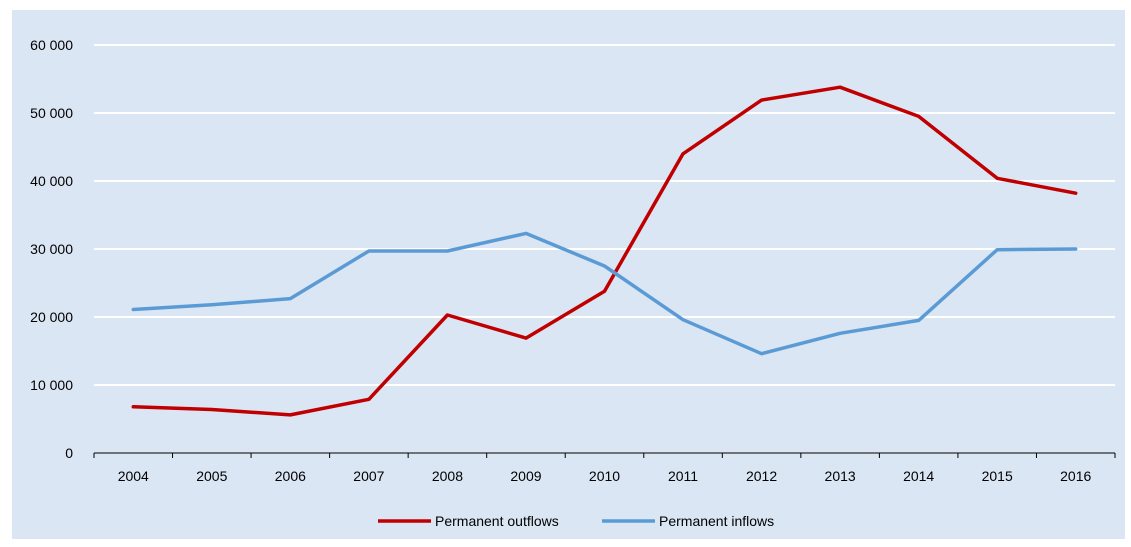 The image size is (1131, 547). What do you see at coordinates (761, 476) in the screenshot?
I see `x-tick-label: 2012` at bounding box center [761, 476].